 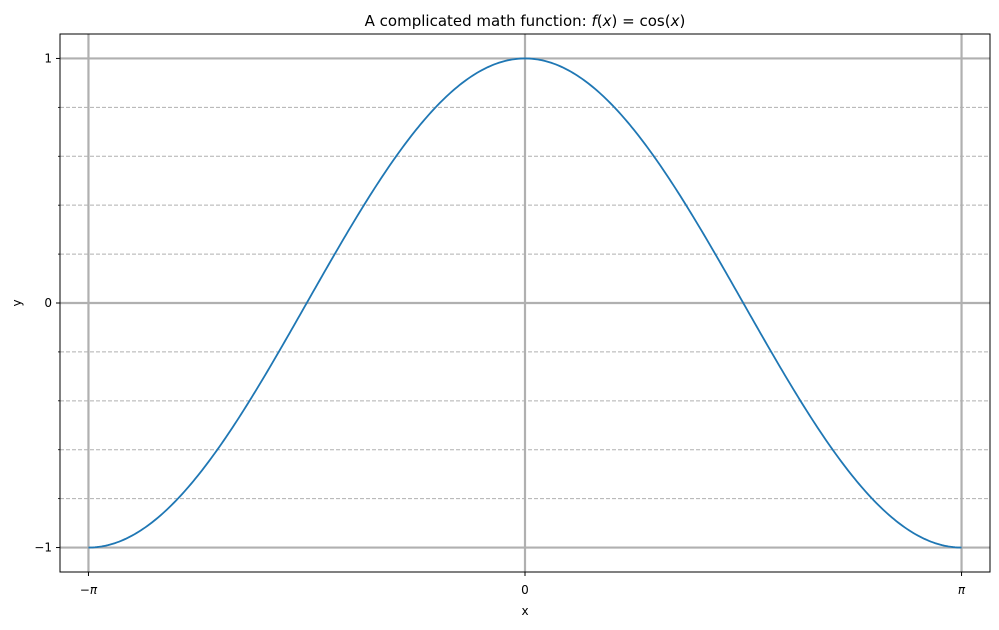 I want to click on x-axis-label: x, so click(x=524, y=611).